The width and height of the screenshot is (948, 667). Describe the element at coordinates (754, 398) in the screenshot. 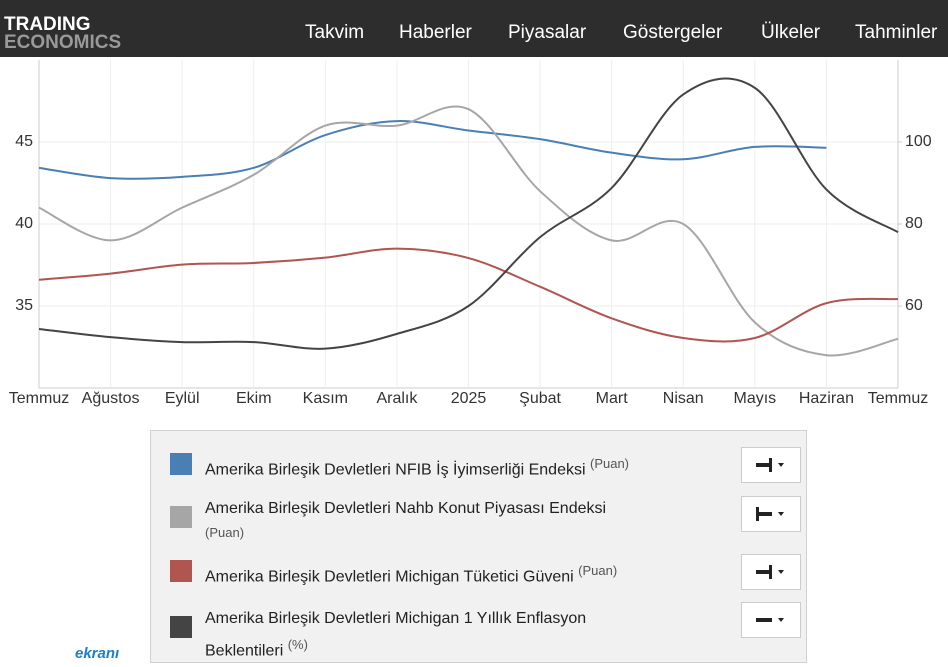

I see `x-tick-label: Mayıs` at that location.